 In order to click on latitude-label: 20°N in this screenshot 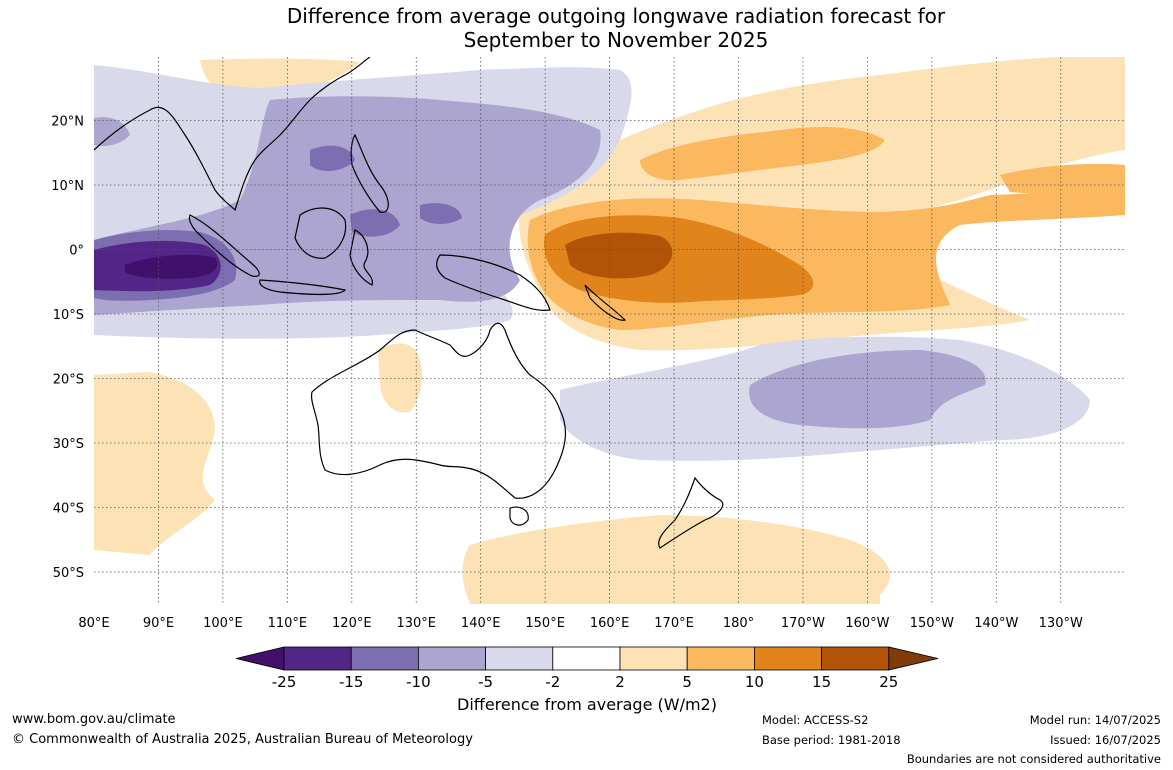, I will do `click(67, 122)`.